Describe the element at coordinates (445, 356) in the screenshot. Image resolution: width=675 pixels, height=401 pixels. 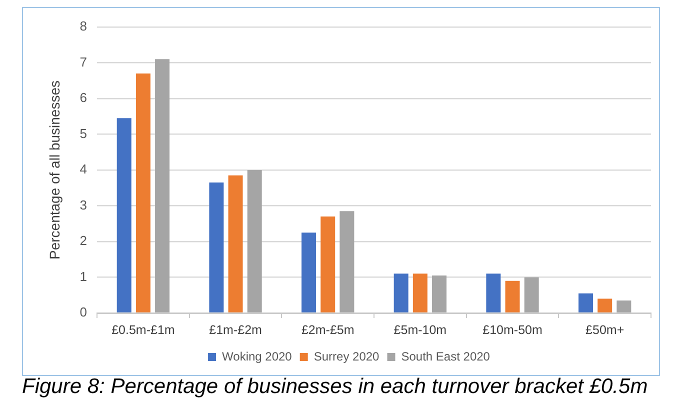
I see `legend-label: South East 2020` at that location.